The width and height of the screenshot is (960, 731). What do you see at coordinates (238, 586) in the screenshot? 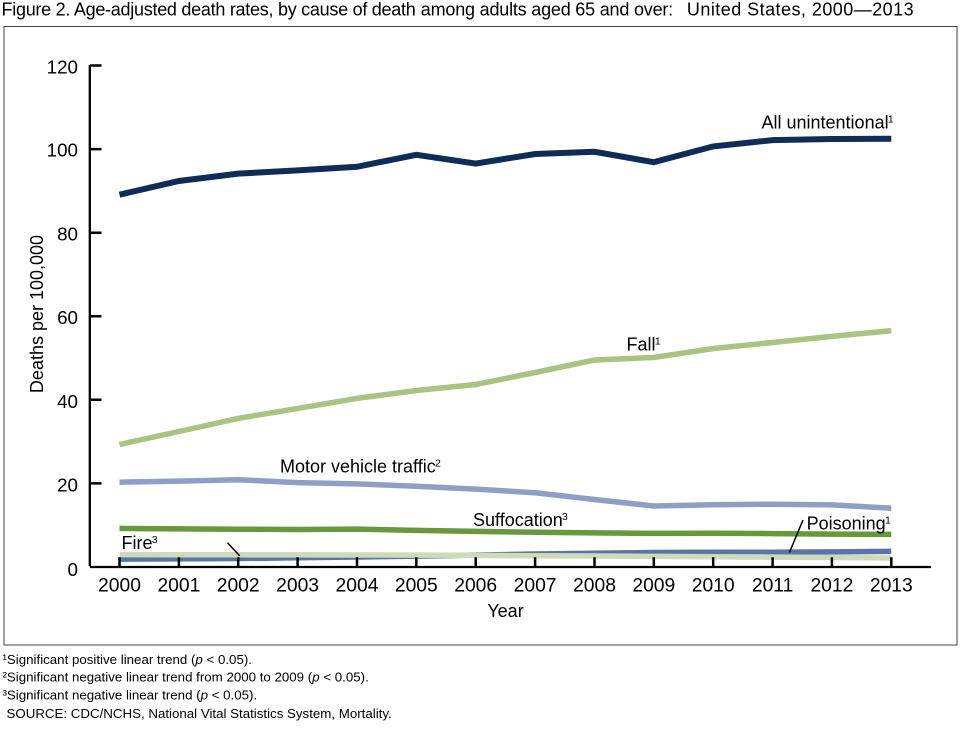
I see `svg-text: 2002` at bounding box center [238, 586].